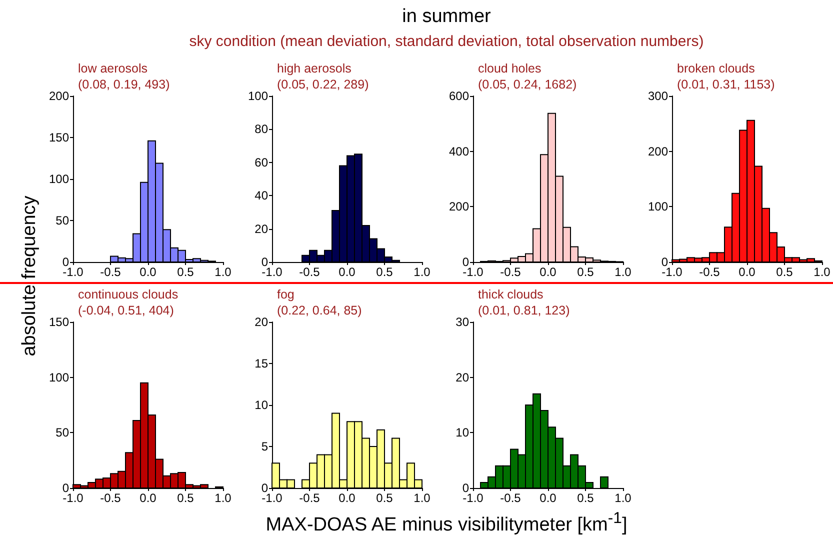 The height and width of the screenshot is (544, 833). Describe the element at coordinates (30, 276) in the screenshot. I see `y-axis-title: absolute frequency` at that location.